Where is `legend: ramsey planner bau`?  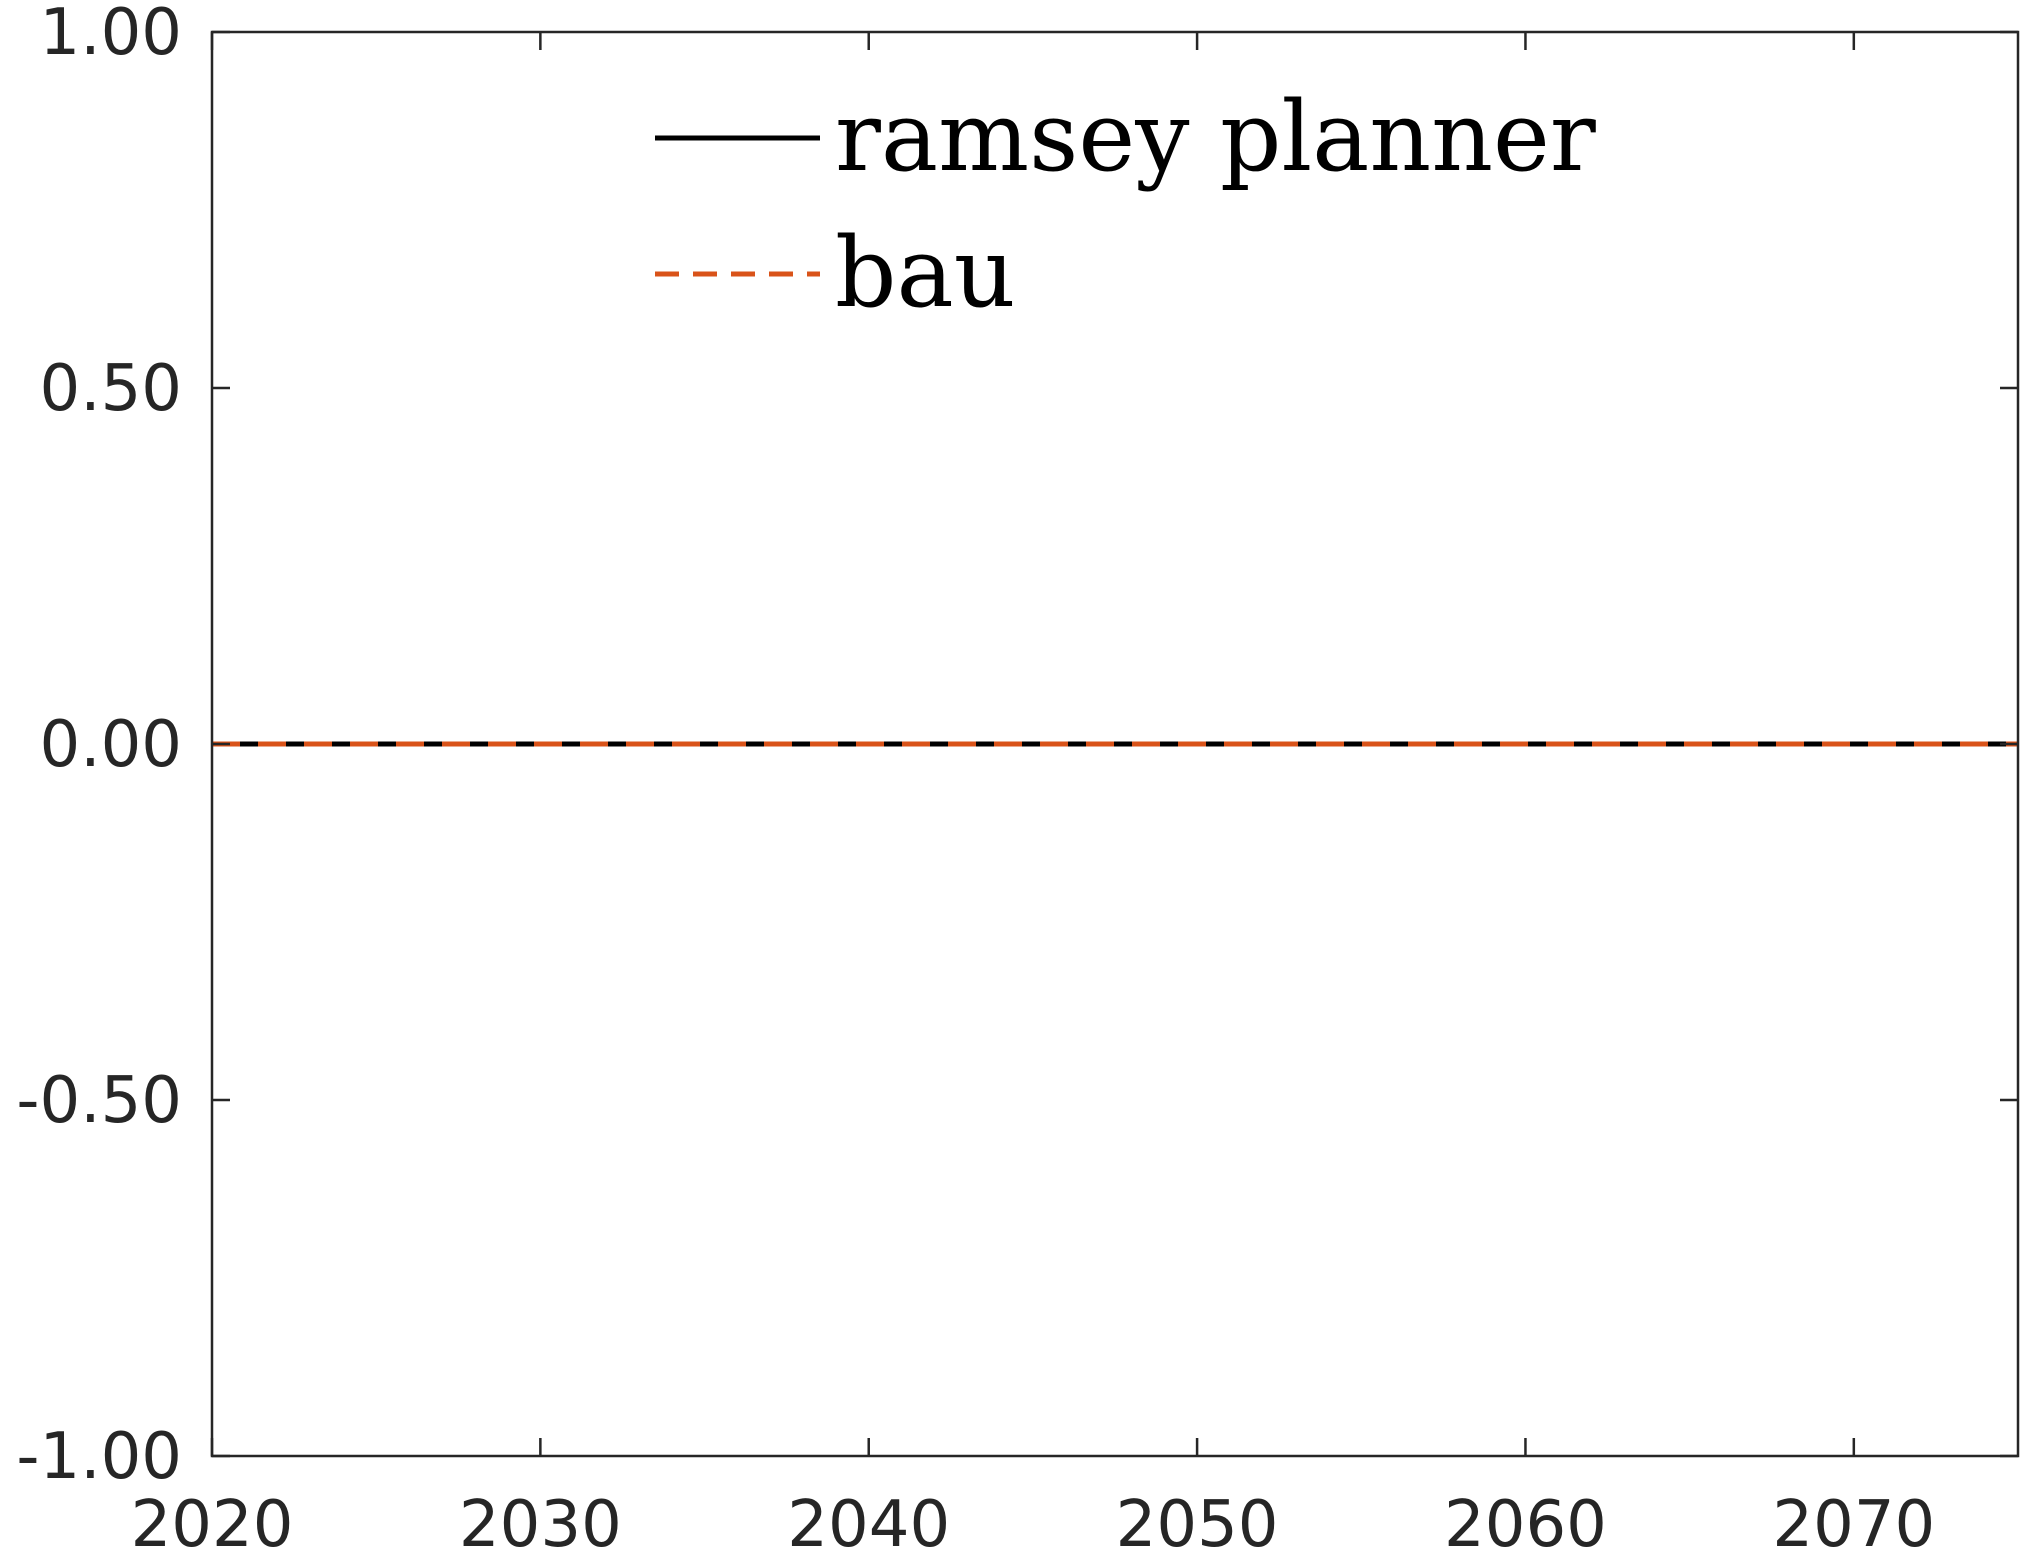 legend: ramsey planner bau is located at coordinates (1125, 205).